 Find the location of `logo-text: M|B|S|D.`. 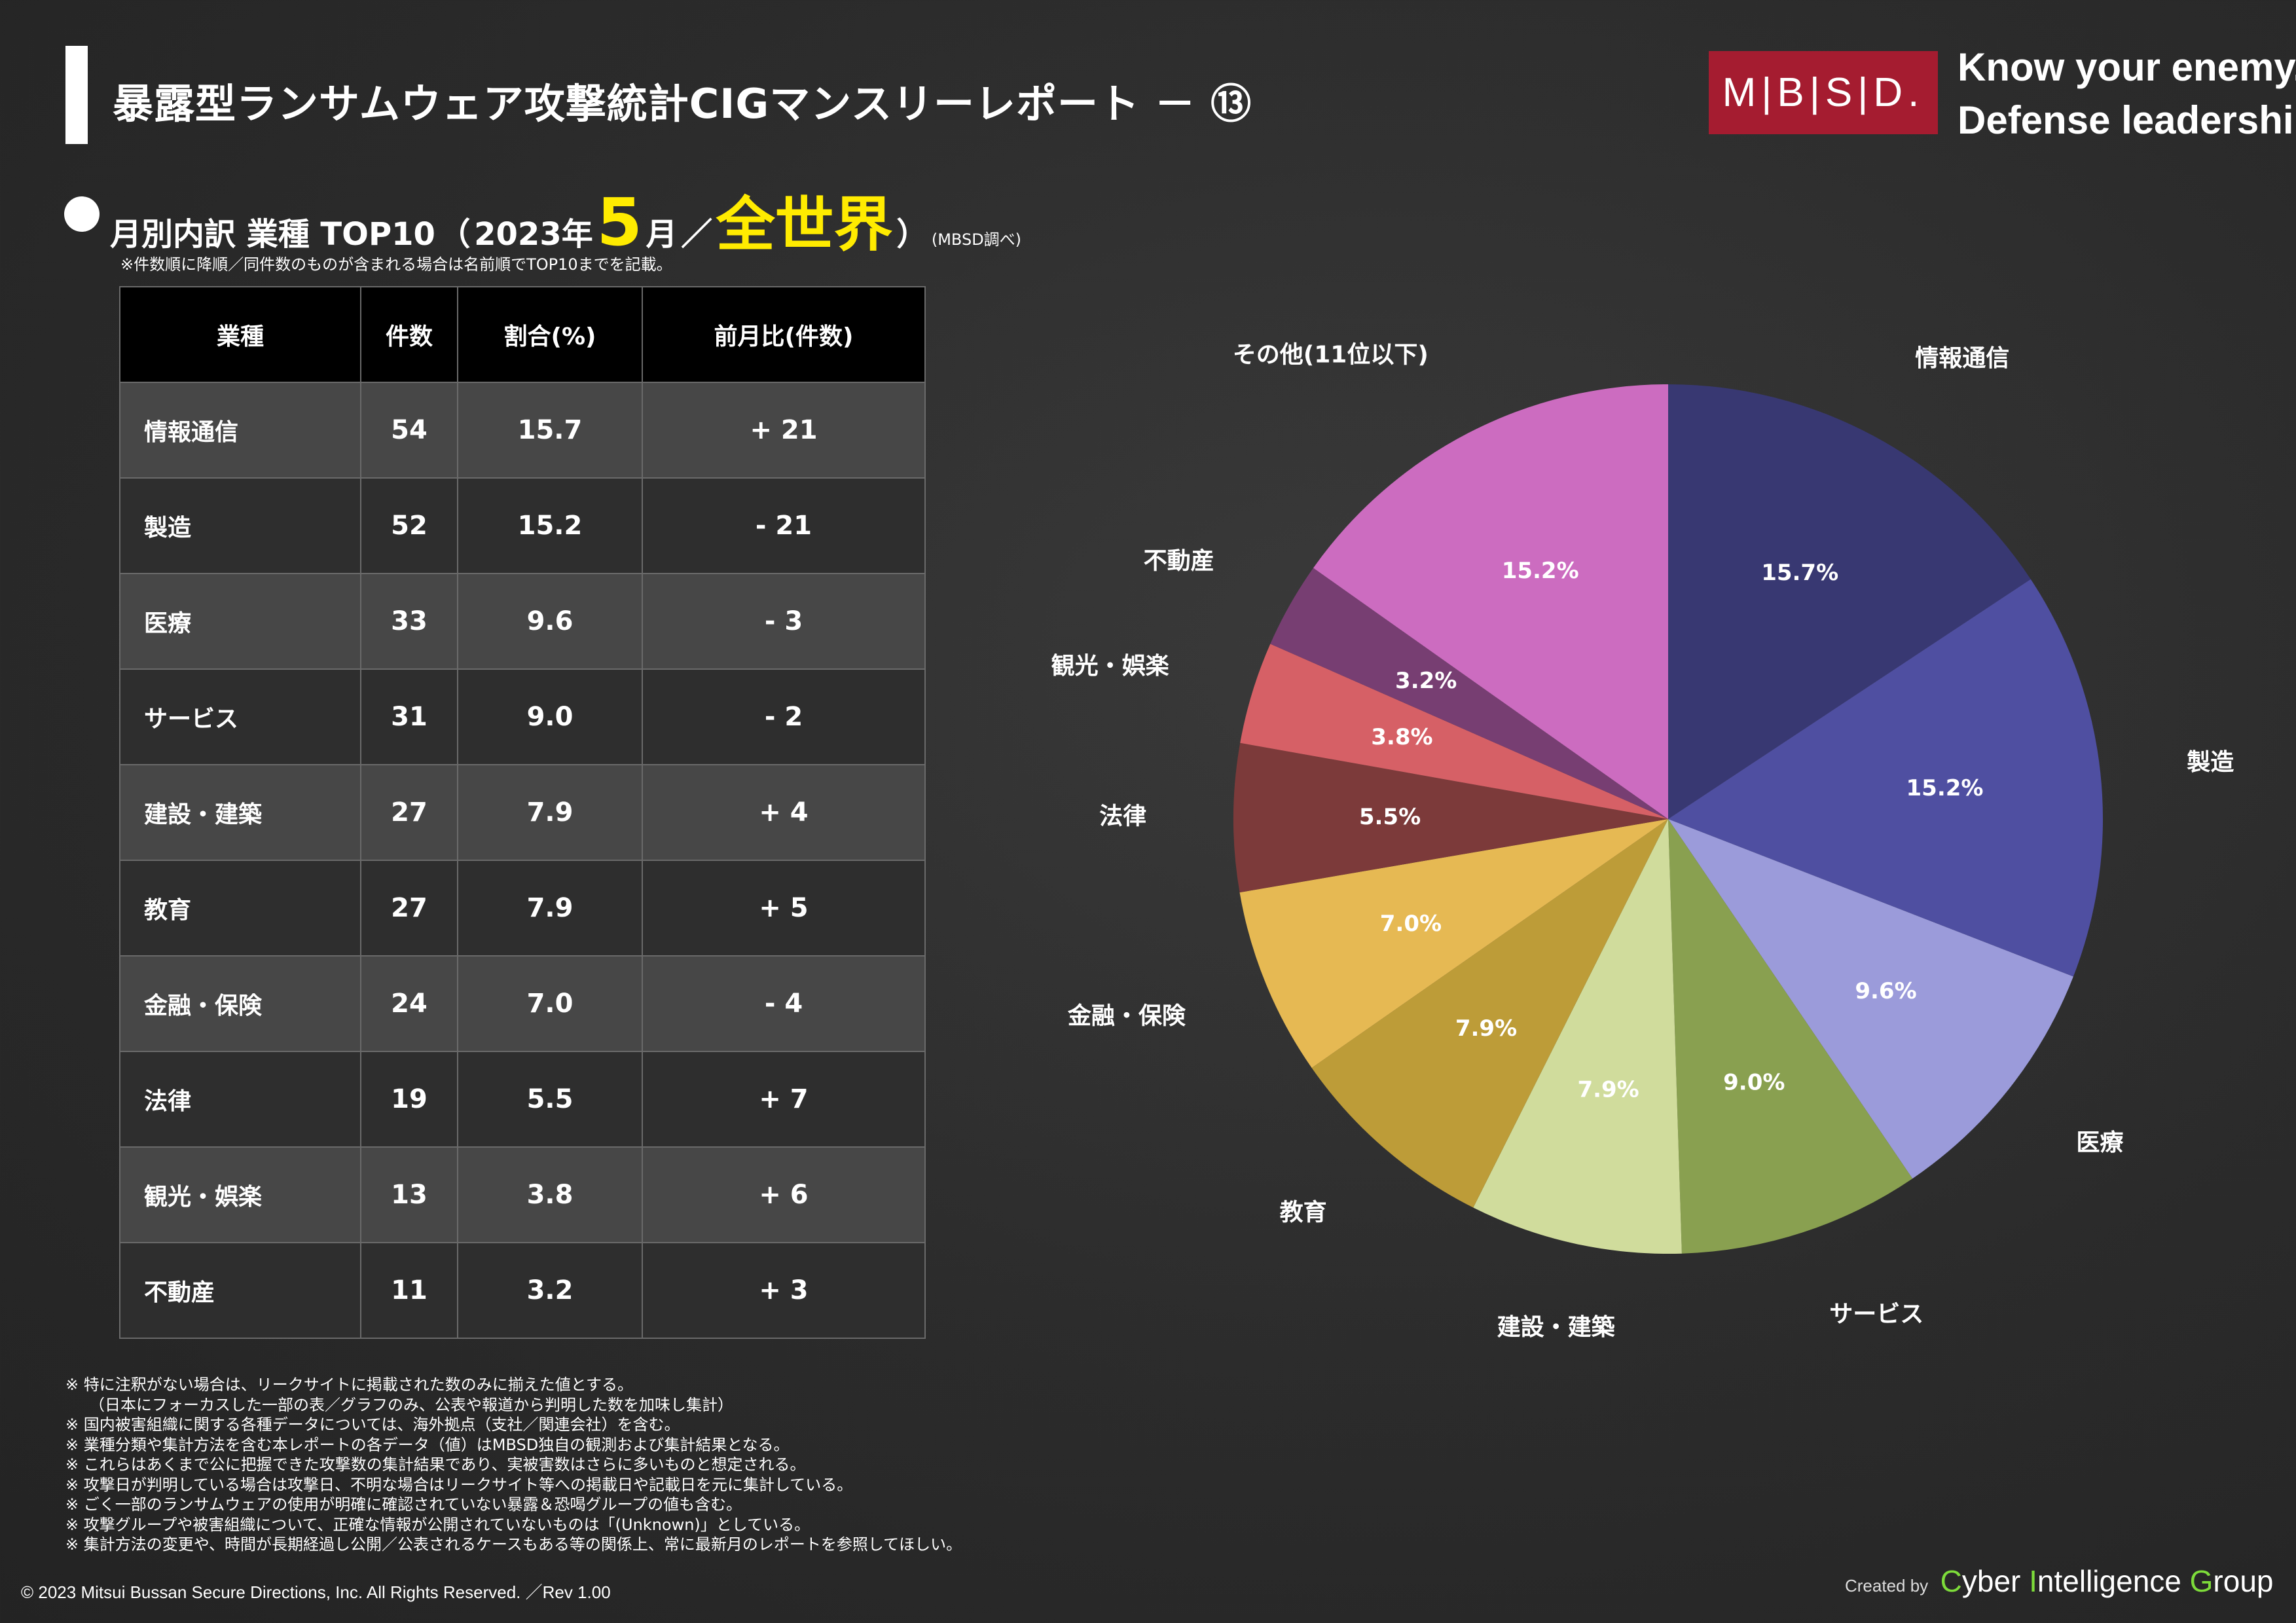

logo-text: M|B|S|D. is located at coordinates (1823, 92).